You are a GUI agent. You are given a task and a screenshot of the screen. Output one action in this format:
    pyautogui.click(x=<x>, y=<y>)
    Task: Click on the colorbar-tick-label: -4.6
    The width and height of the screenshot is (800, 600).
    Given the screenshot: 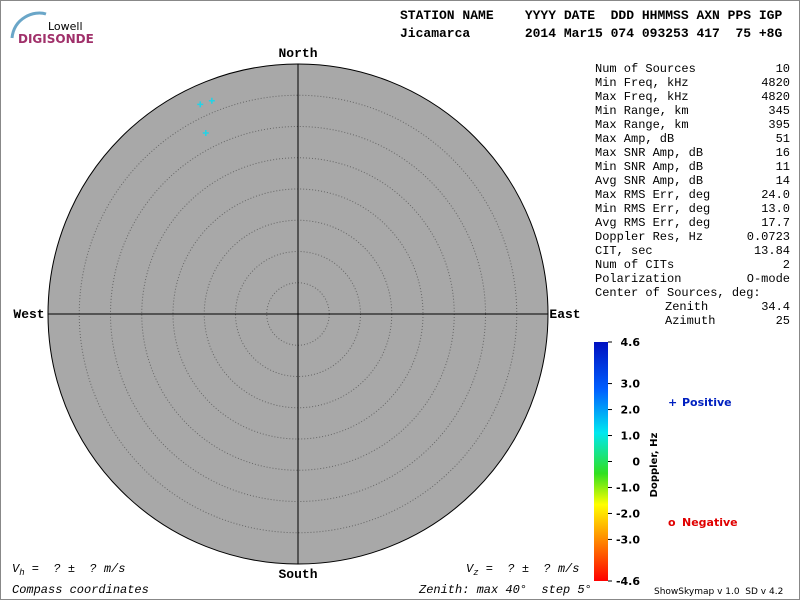 What is the action you would take?
    pyautogui.click(x=628, y=581)
    